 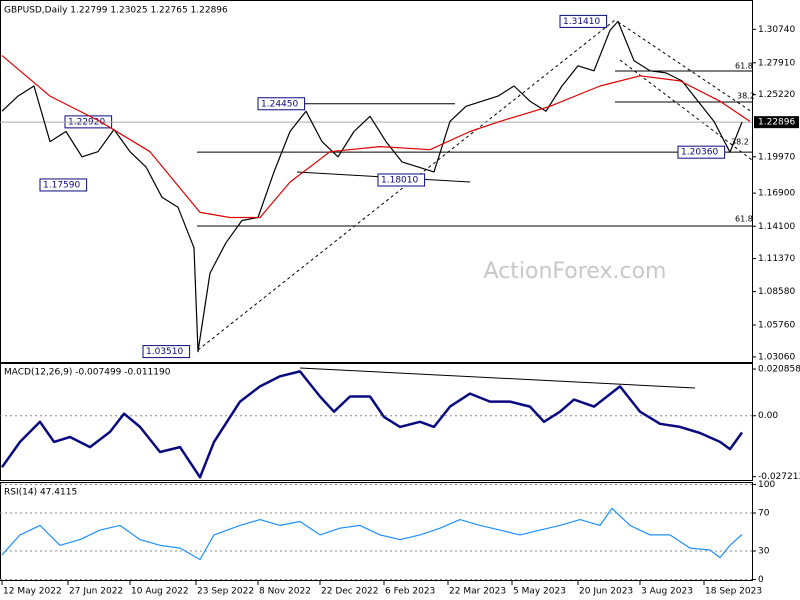 I want to click on y-tick-label: 1.03060, so click(x=776, y=357).